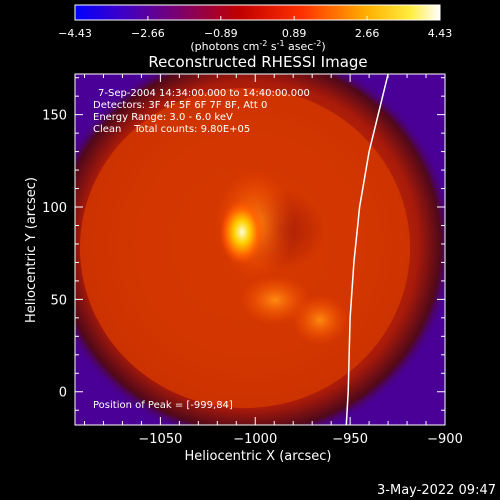  Describe the element at coordinates (367, 249) in the screenshot. I see `solar-limb-line` at that location.